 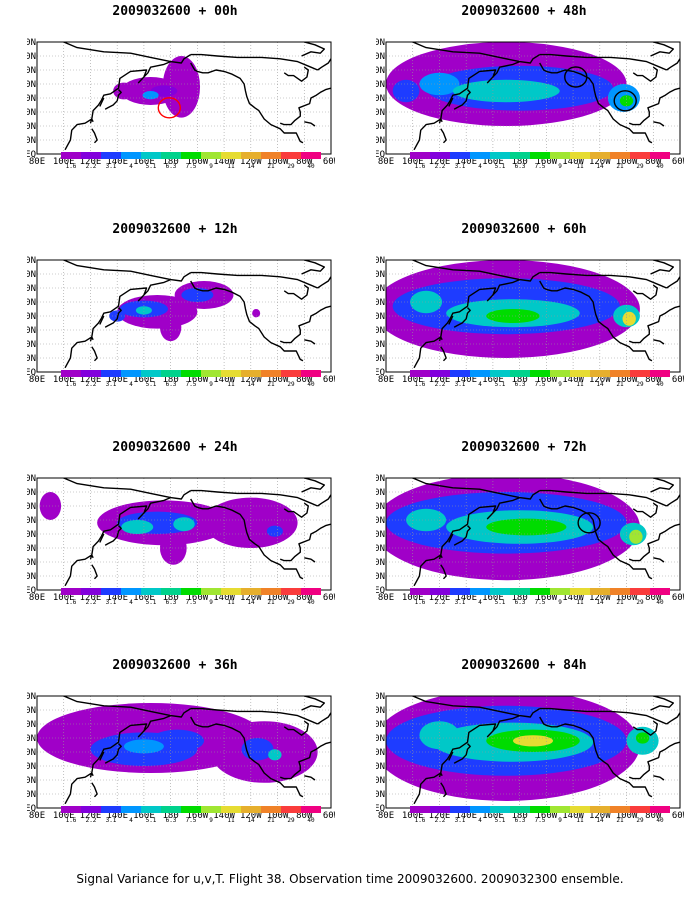 I want to click on lat-tick-label: 70N, so click(x=380, y=711).